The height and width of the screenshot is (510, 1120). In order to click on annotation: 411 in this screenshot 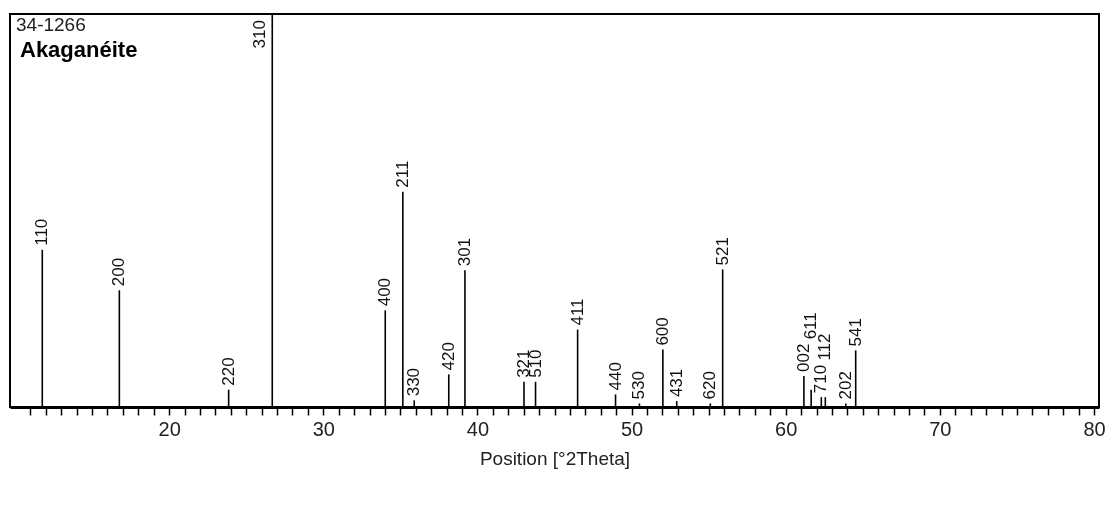, I will do `click(577, 312)`.